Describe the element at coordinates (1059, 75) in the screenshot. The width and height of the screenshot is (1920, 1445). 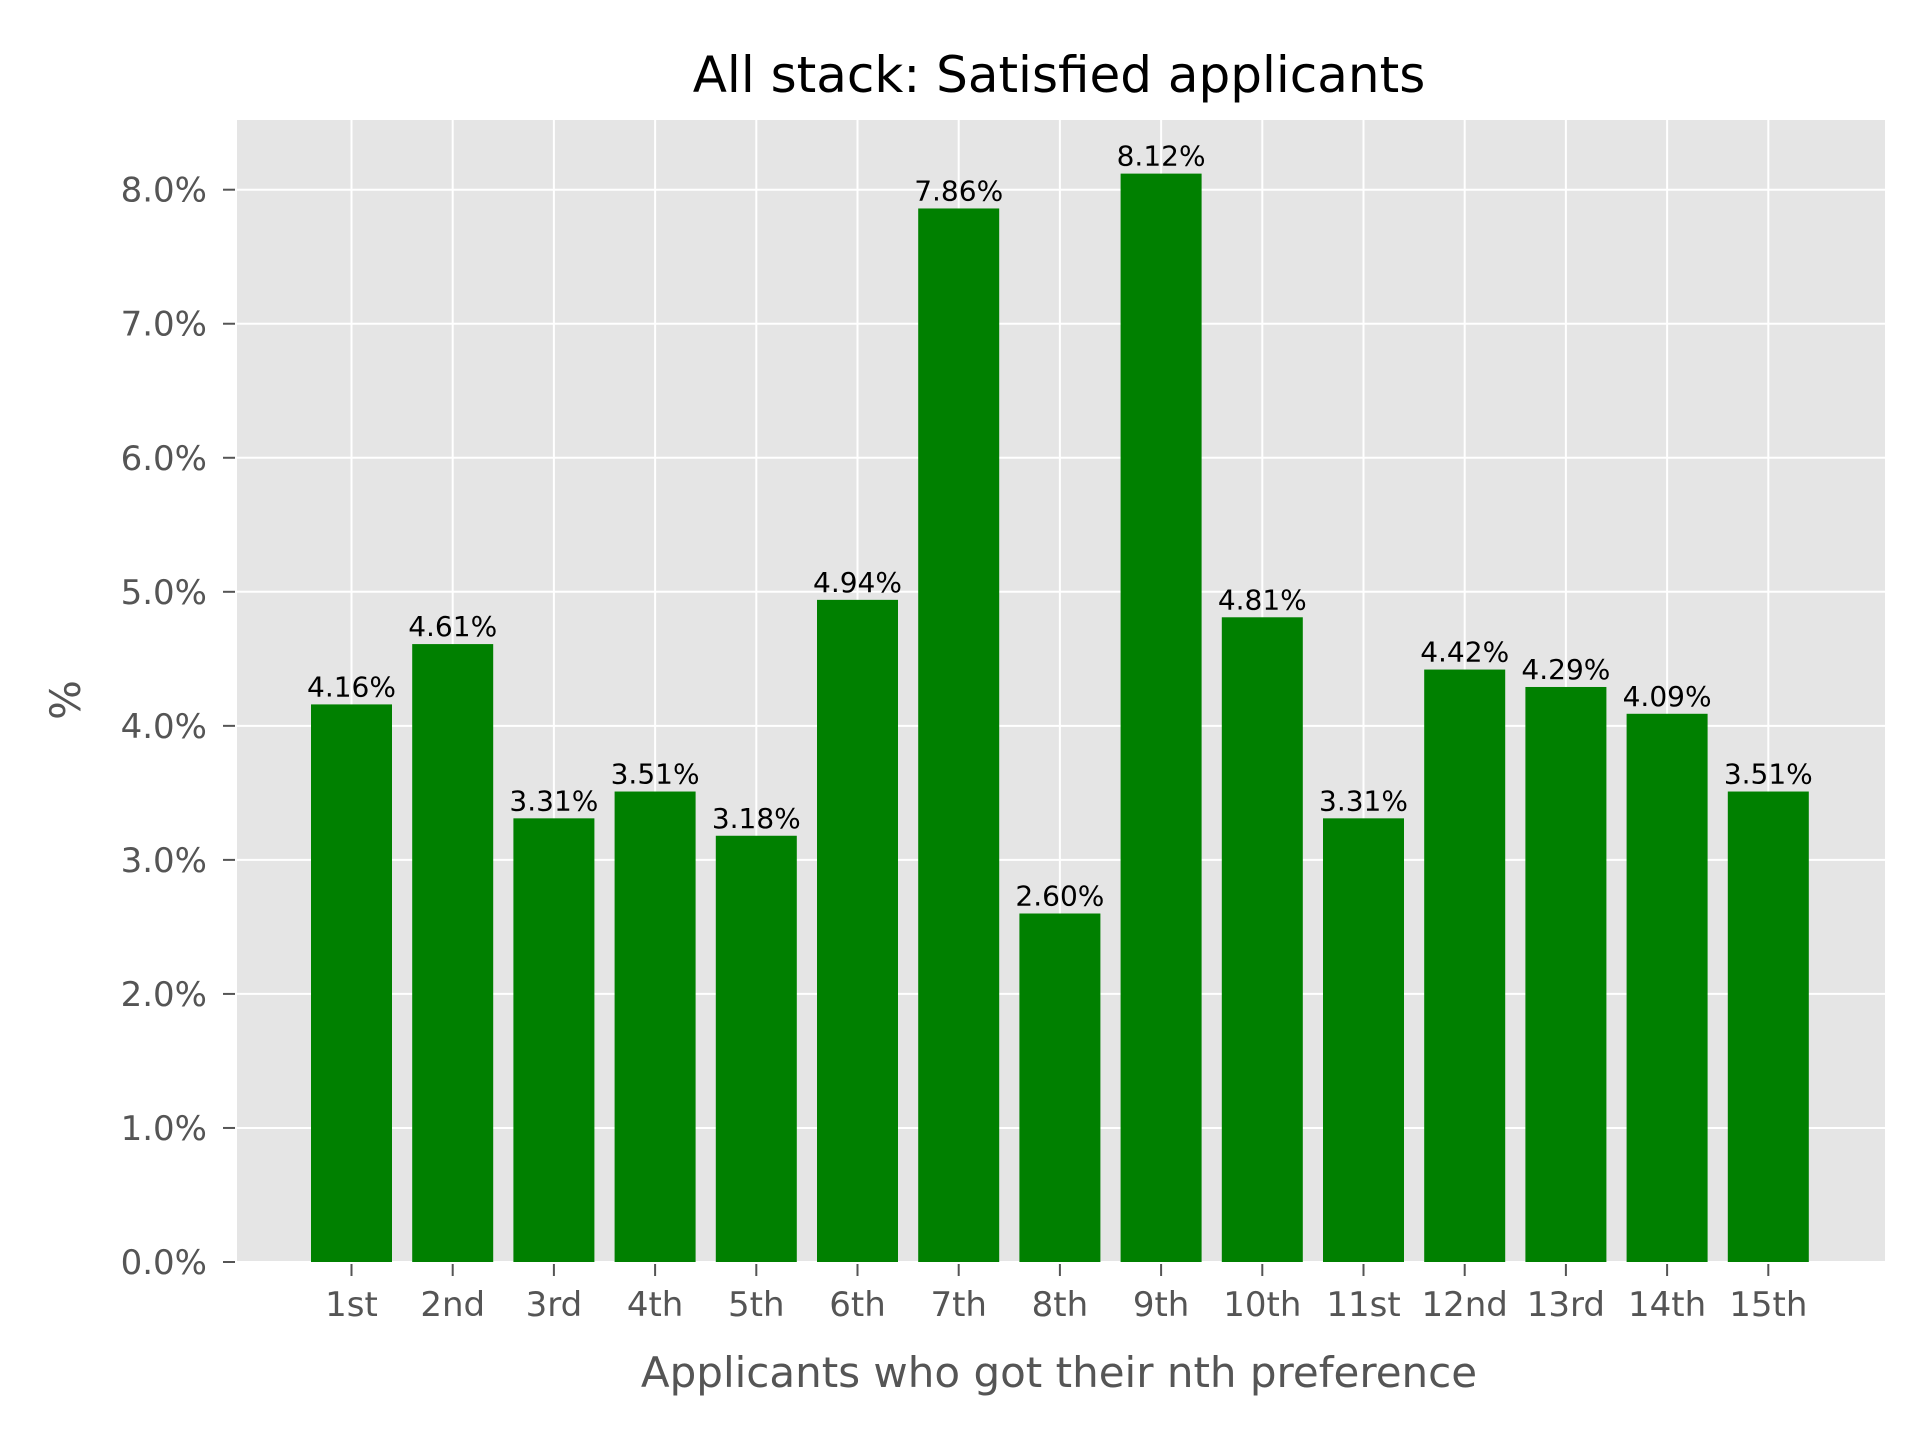
I see `chart-title: All stack: Satisfied applicants` at that location.